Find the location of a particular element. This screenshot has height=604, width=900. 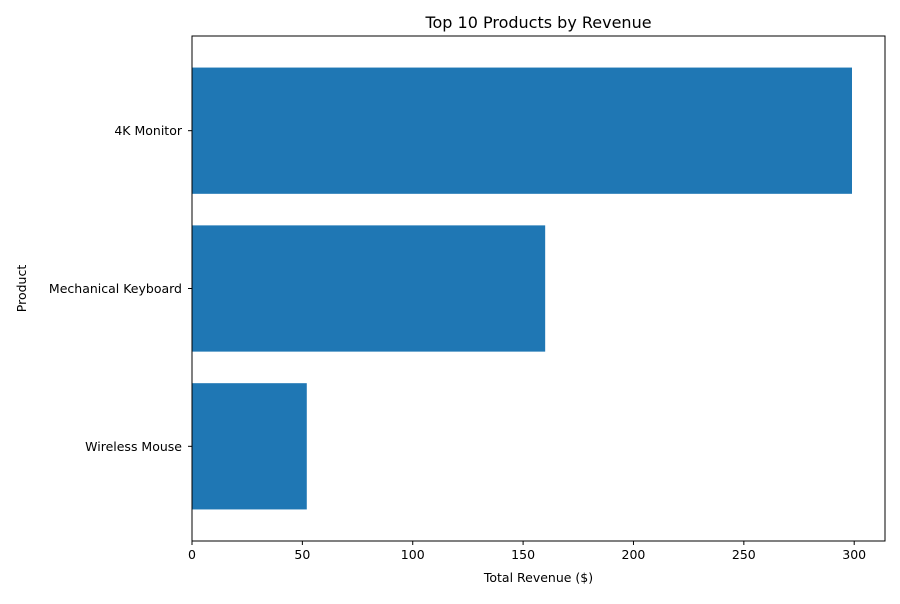

y-tick-label: 4K Monitor is located at coordinates (148, 130).